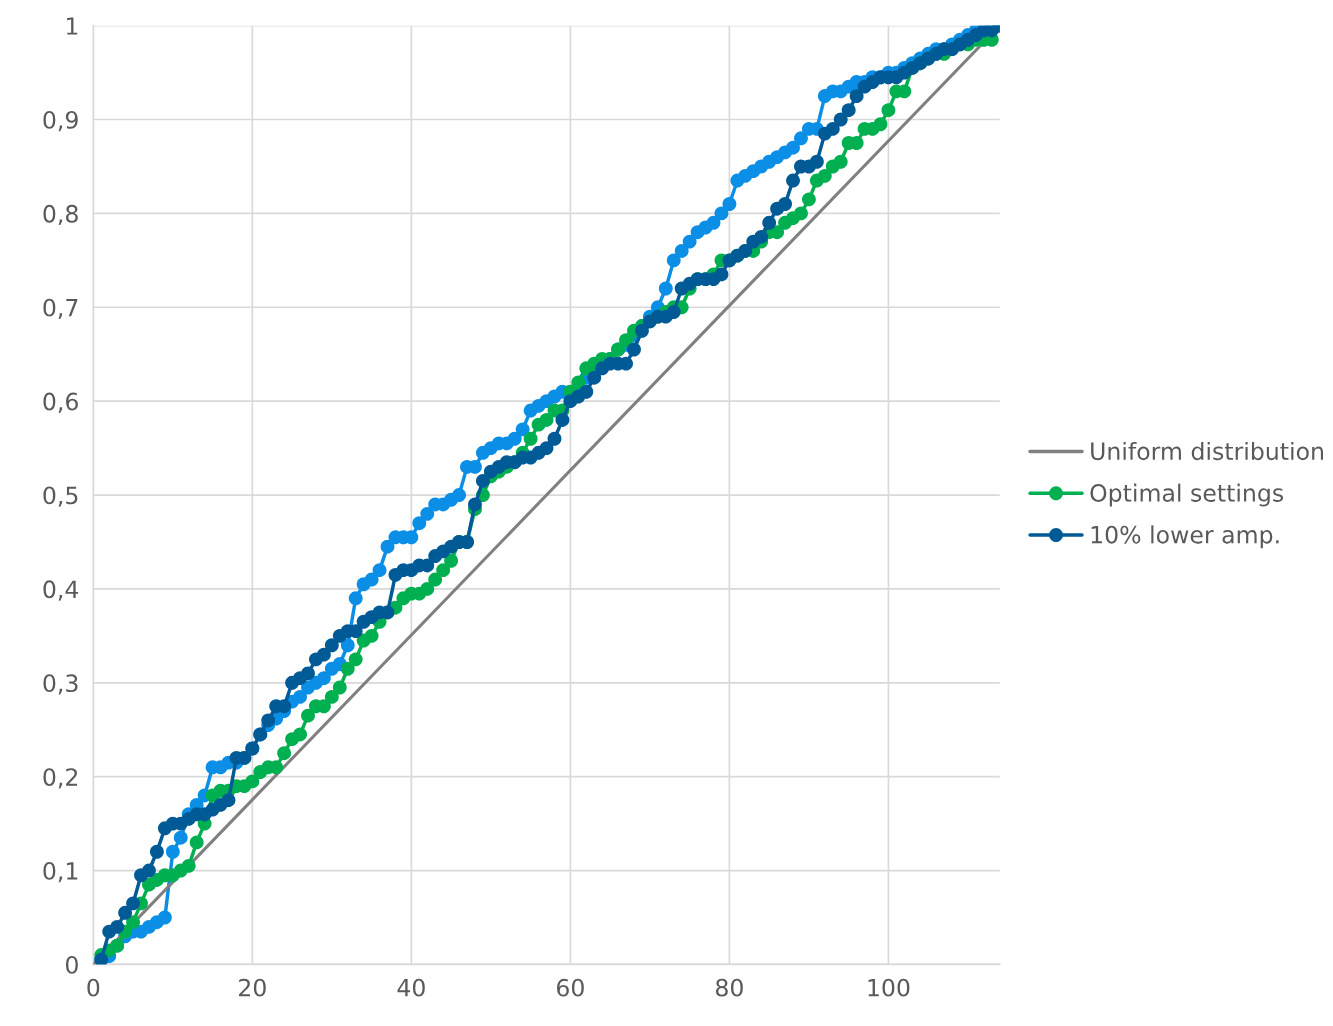 This screenshot has width=1333, height=1026. What do you see at coordinates (60, 121) in the screenshot?
I see `y-tick-label: 0,9` at bounding box center [60, 121].